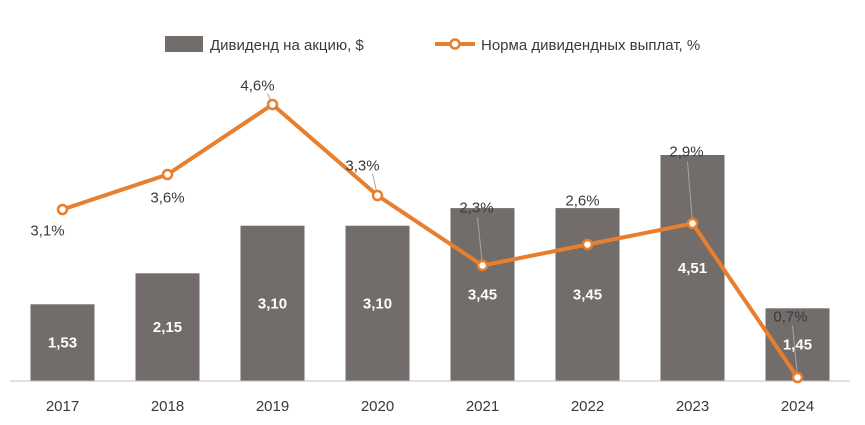 Image resolution: width=865 pixels, height=425 pixels. What do you see at coordinates (167, 174) in the screenshot?
I see `payout-ratio-point-2018` at bounding box center [167, 174].